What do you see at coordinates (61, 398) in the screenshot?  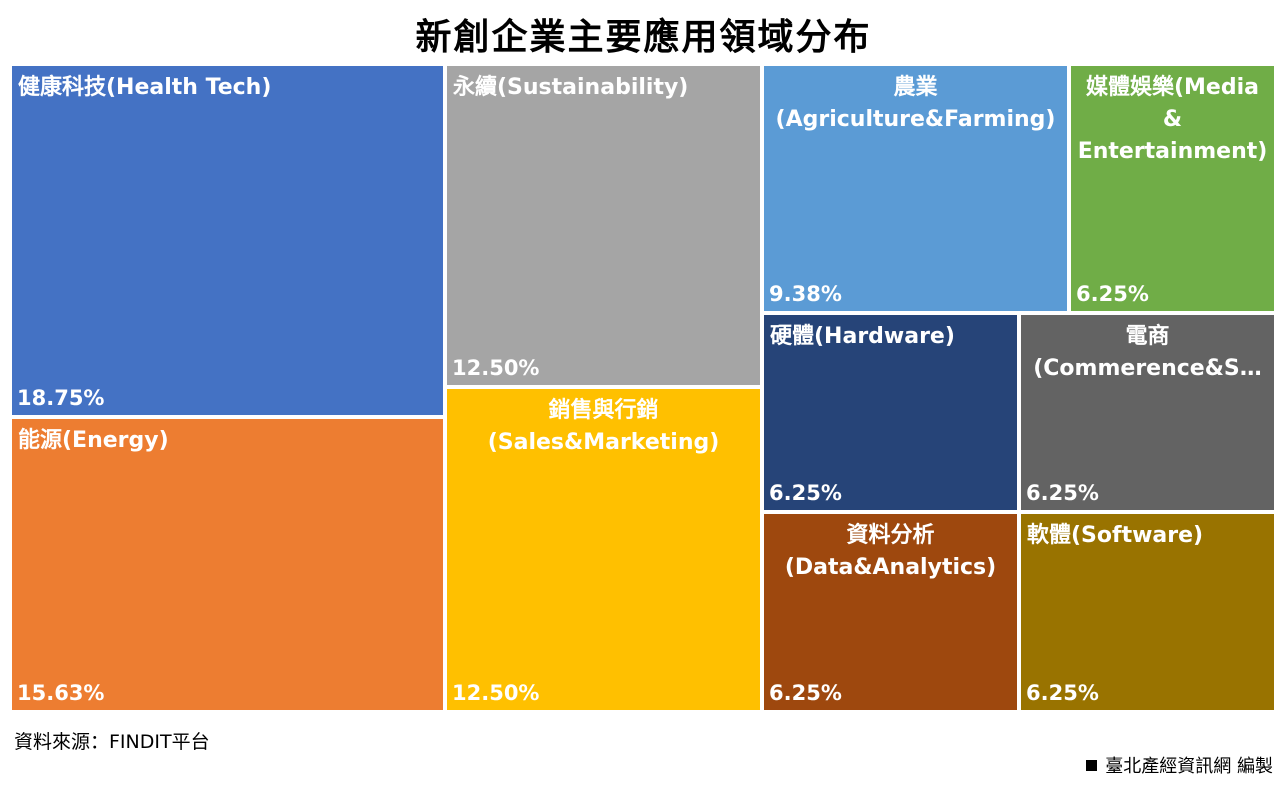 I see `treemap-cell-value: 18.75%` at bounding box center [61, 398].